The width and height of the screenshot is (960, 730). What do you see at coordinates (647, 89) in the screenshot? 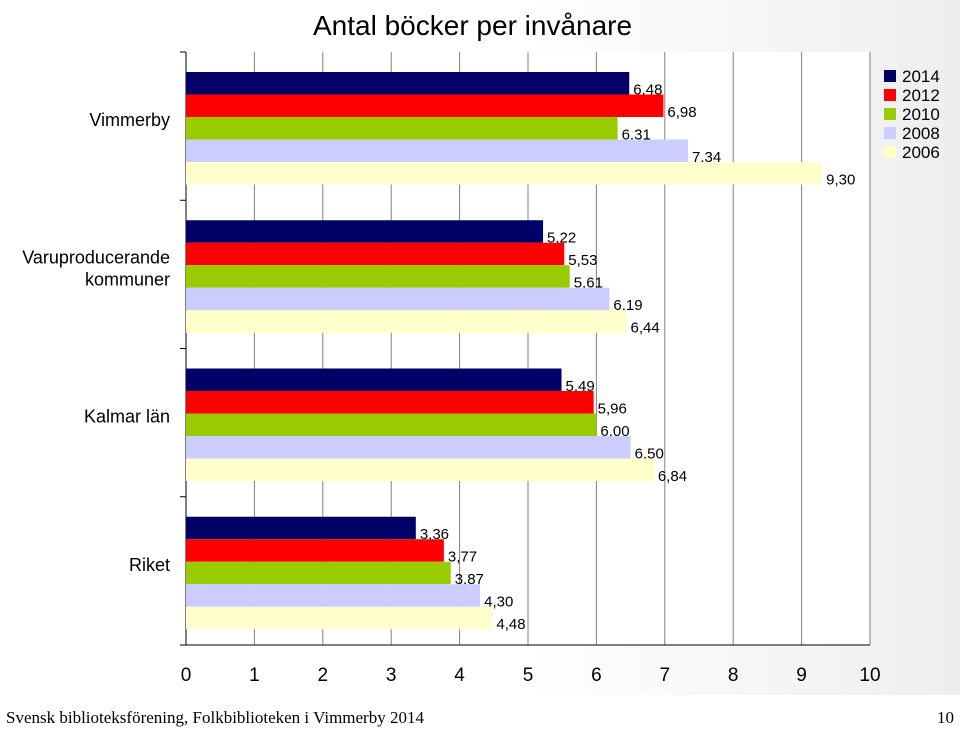
I see `data-label: 6,48` at bounding box center [647, 89].